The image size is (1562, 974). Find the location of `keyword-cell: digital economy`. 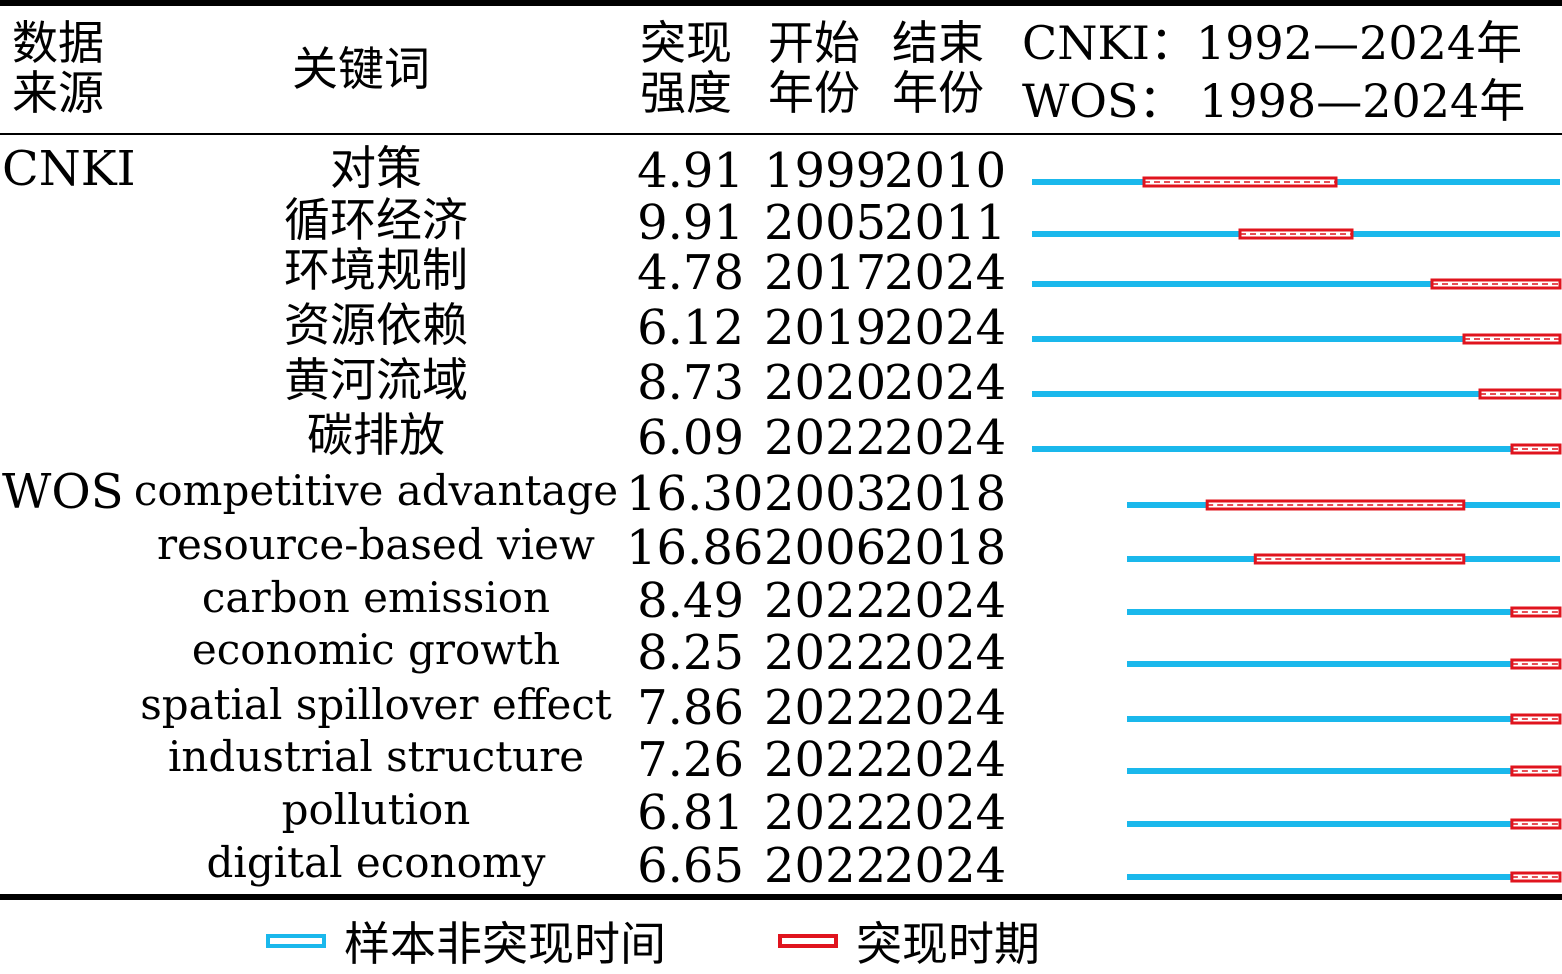

keyword-cell: digital economy is located at coordinates (376, 862).